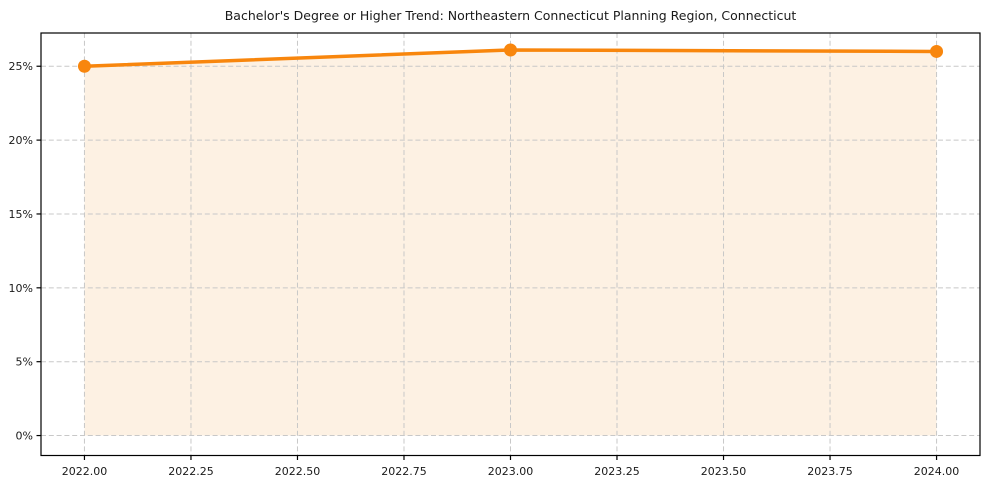 Image resolution: width=989 pixels, height=490 pixels. I want to click on x-tick-label: 2023.25, so click(617, 471).